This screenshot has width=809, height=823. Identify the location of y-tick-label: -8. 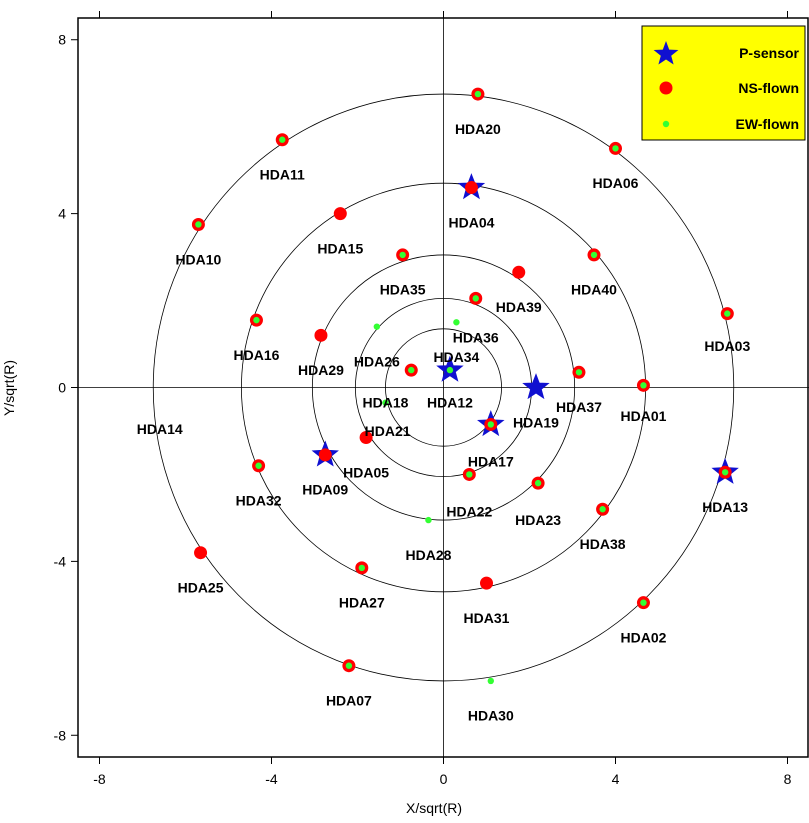
(60, 735).